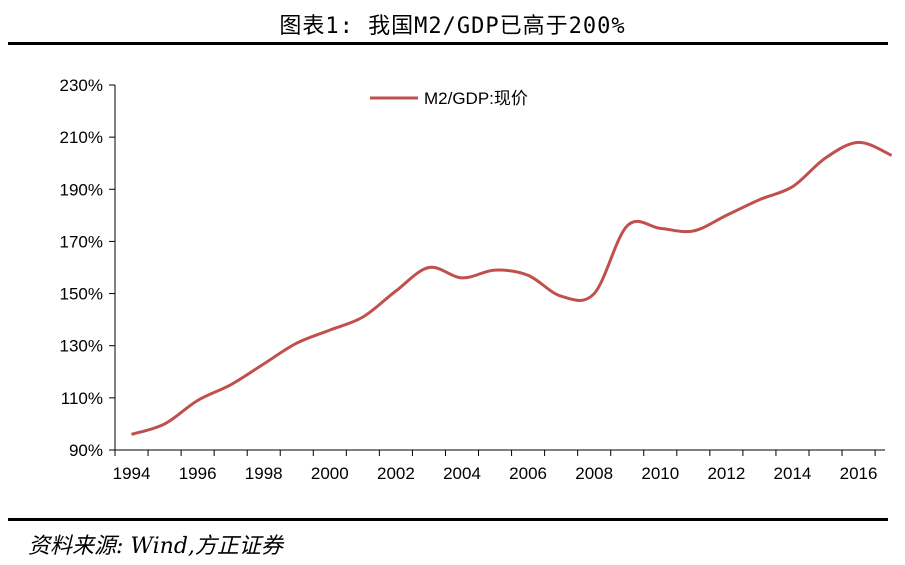 The width and height of the screenshot is (905, 565). What do you see at coordinates (330, 473) in the screenshot?
I see `x-tick-label: 2000` at bounding box center [330, 473].